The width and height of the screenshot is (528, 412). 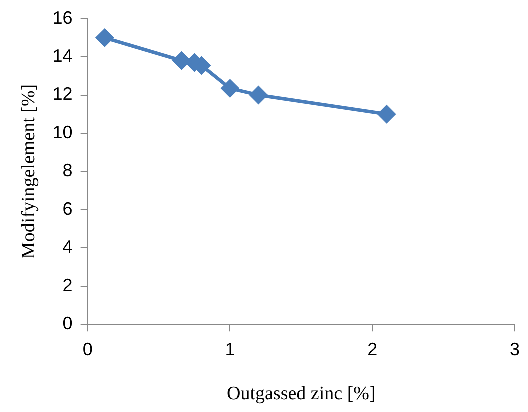 What do you see at coordinates (67, 208) in the screenshot?
I see `y-tick-label: 6` at bounding box center [67, 208].